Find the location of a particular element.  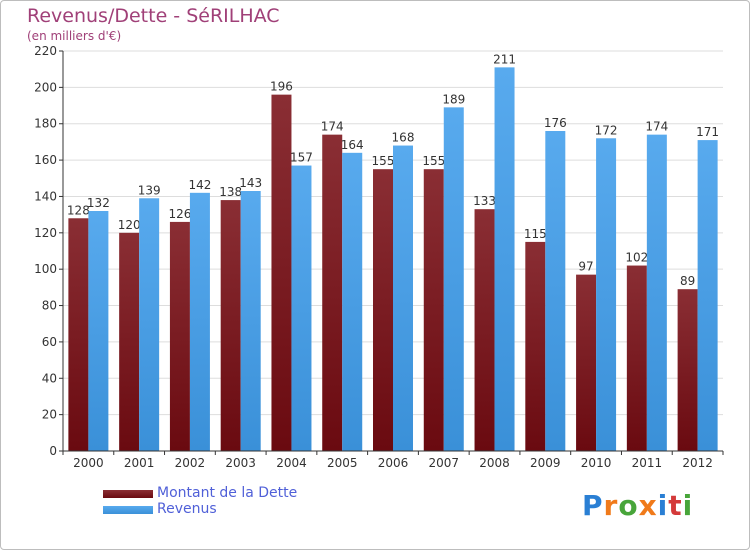

value-label-revenus-2003: 143 is located at coordinates (250, 183).